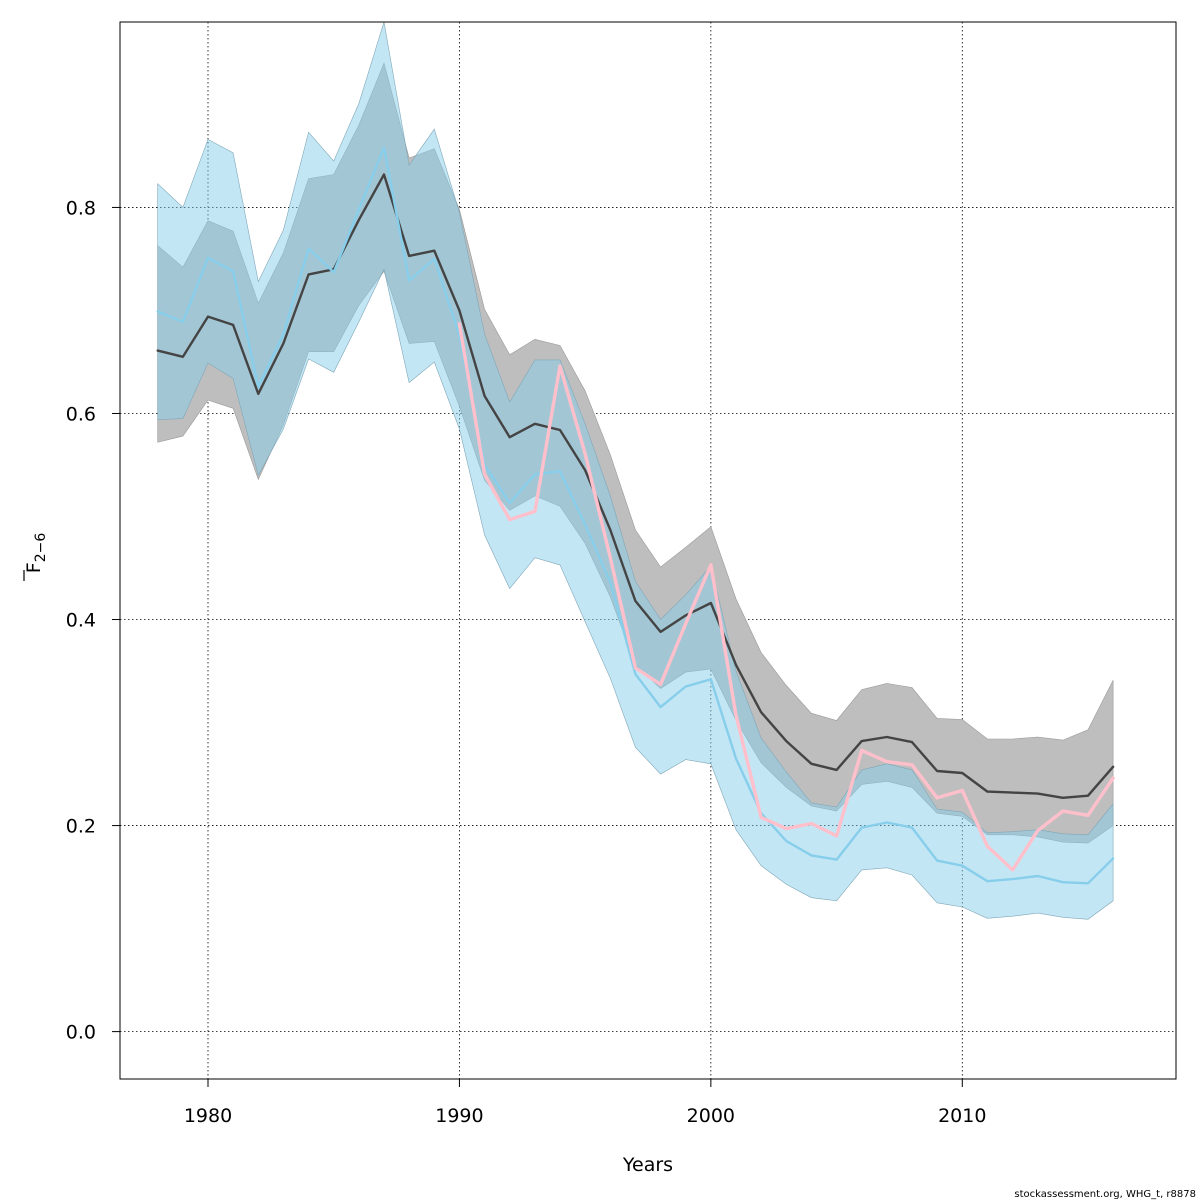 This screenshot has height=1200, width=1200. What do you see at coordinates (1105, 1194) in the screenshot?
I see `footer-note: stockassessment.org, WHG_t, r8878` at bounding box center [1105, 1194].